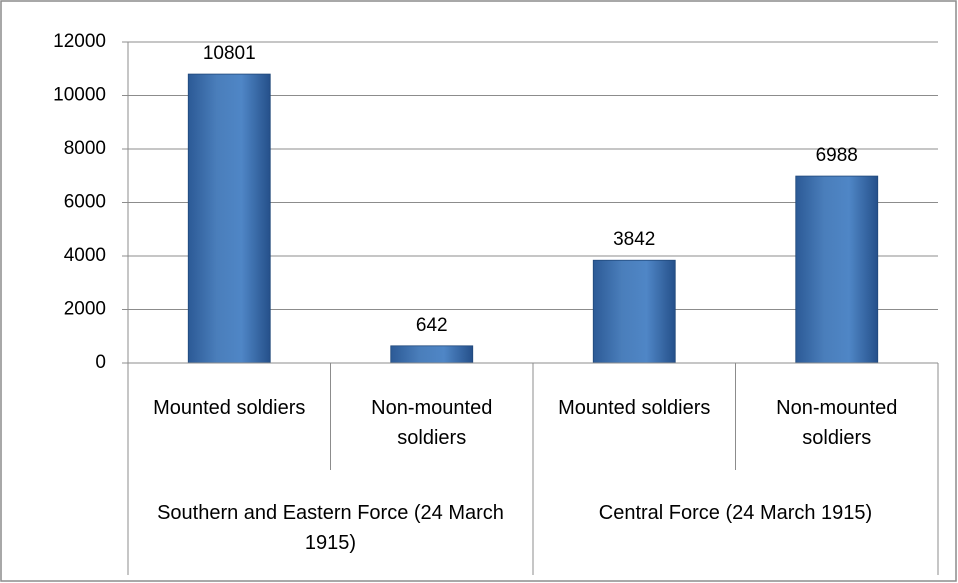 Image resolution: width=958 pixels, height=583 pixels. Describe the element at coordinates (79, 41) in the screenshot. I see `y-tick-label: 12000` at that location.